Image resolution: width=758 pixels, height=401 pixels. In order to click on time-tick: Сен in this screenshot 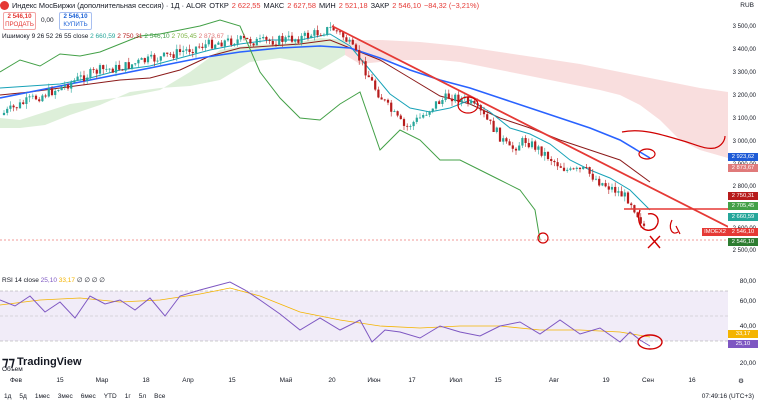, I will do `click(648, 380)`.